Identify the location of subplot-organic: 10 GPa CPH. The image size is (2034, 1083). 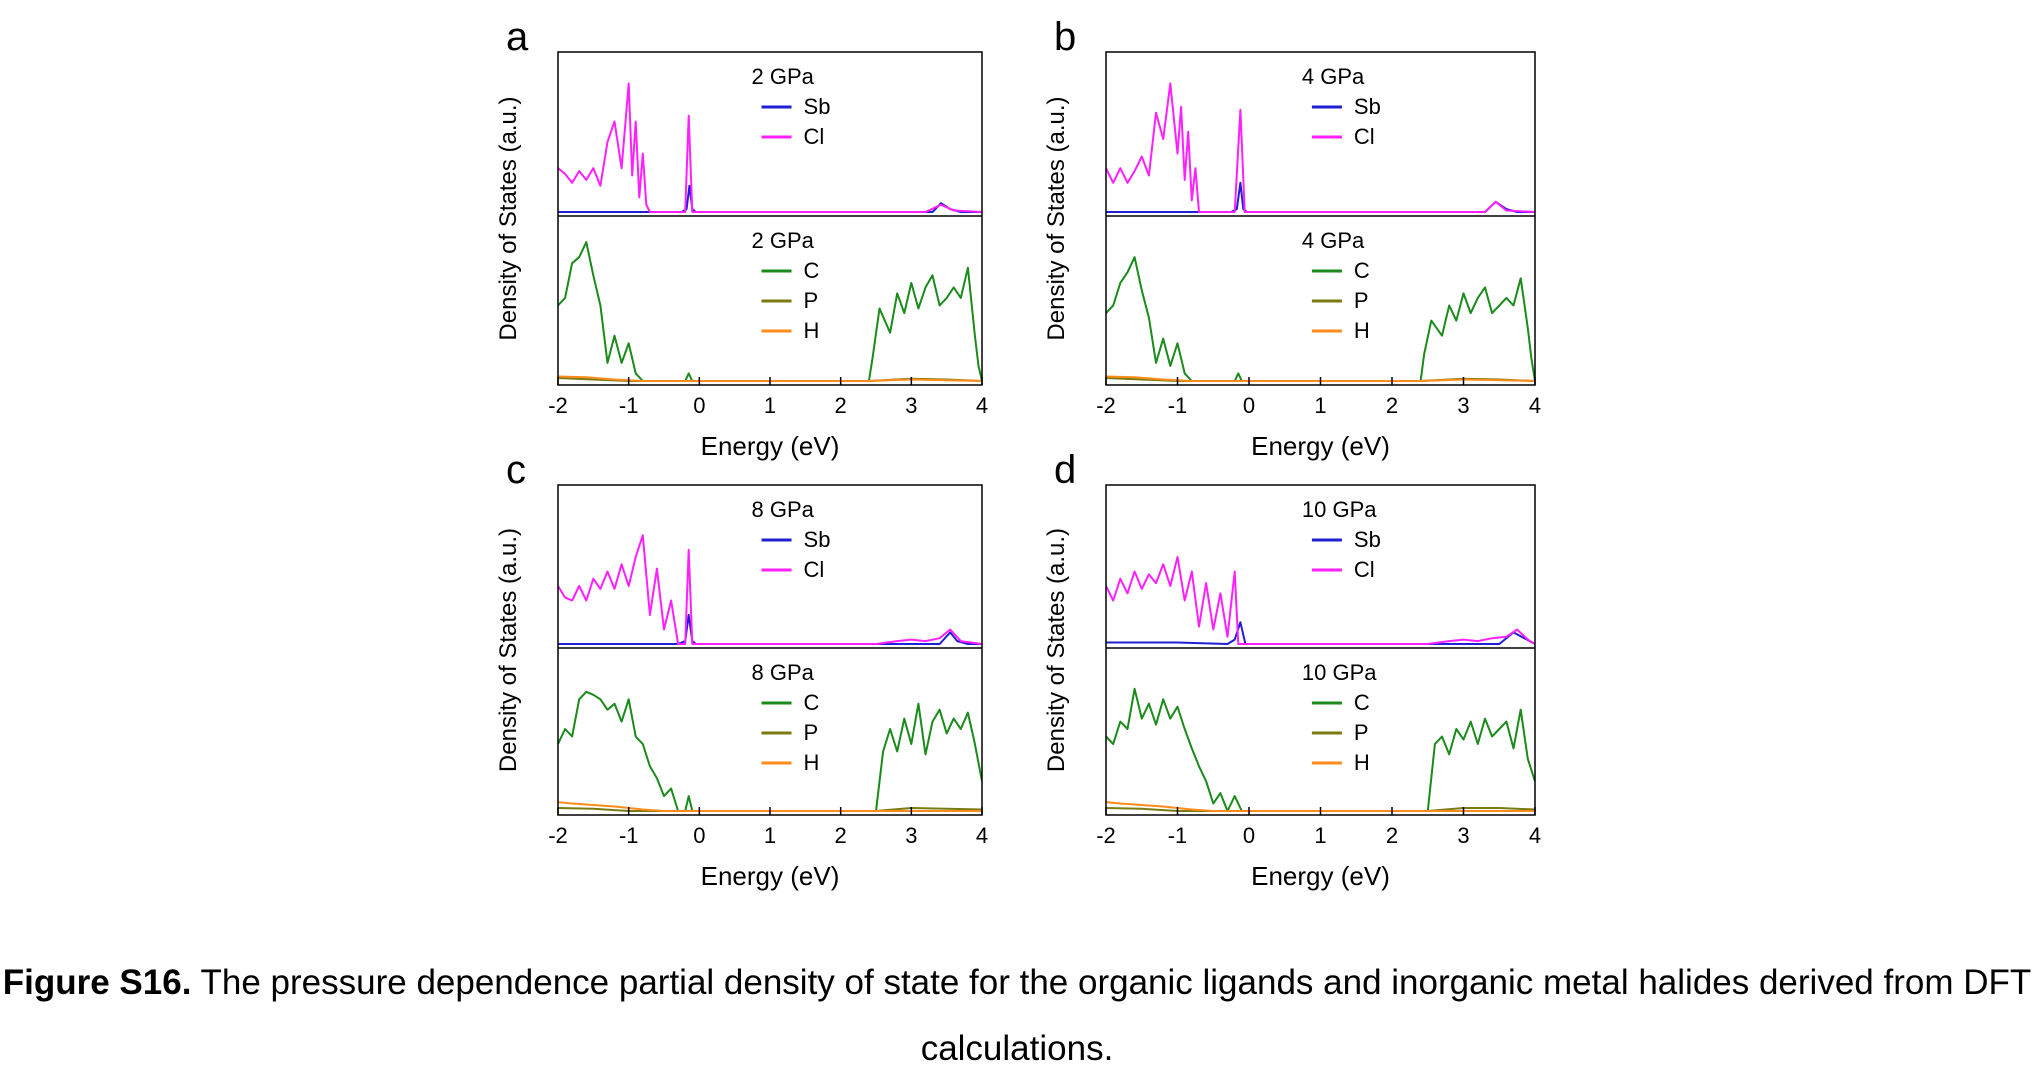
(1320, 736).